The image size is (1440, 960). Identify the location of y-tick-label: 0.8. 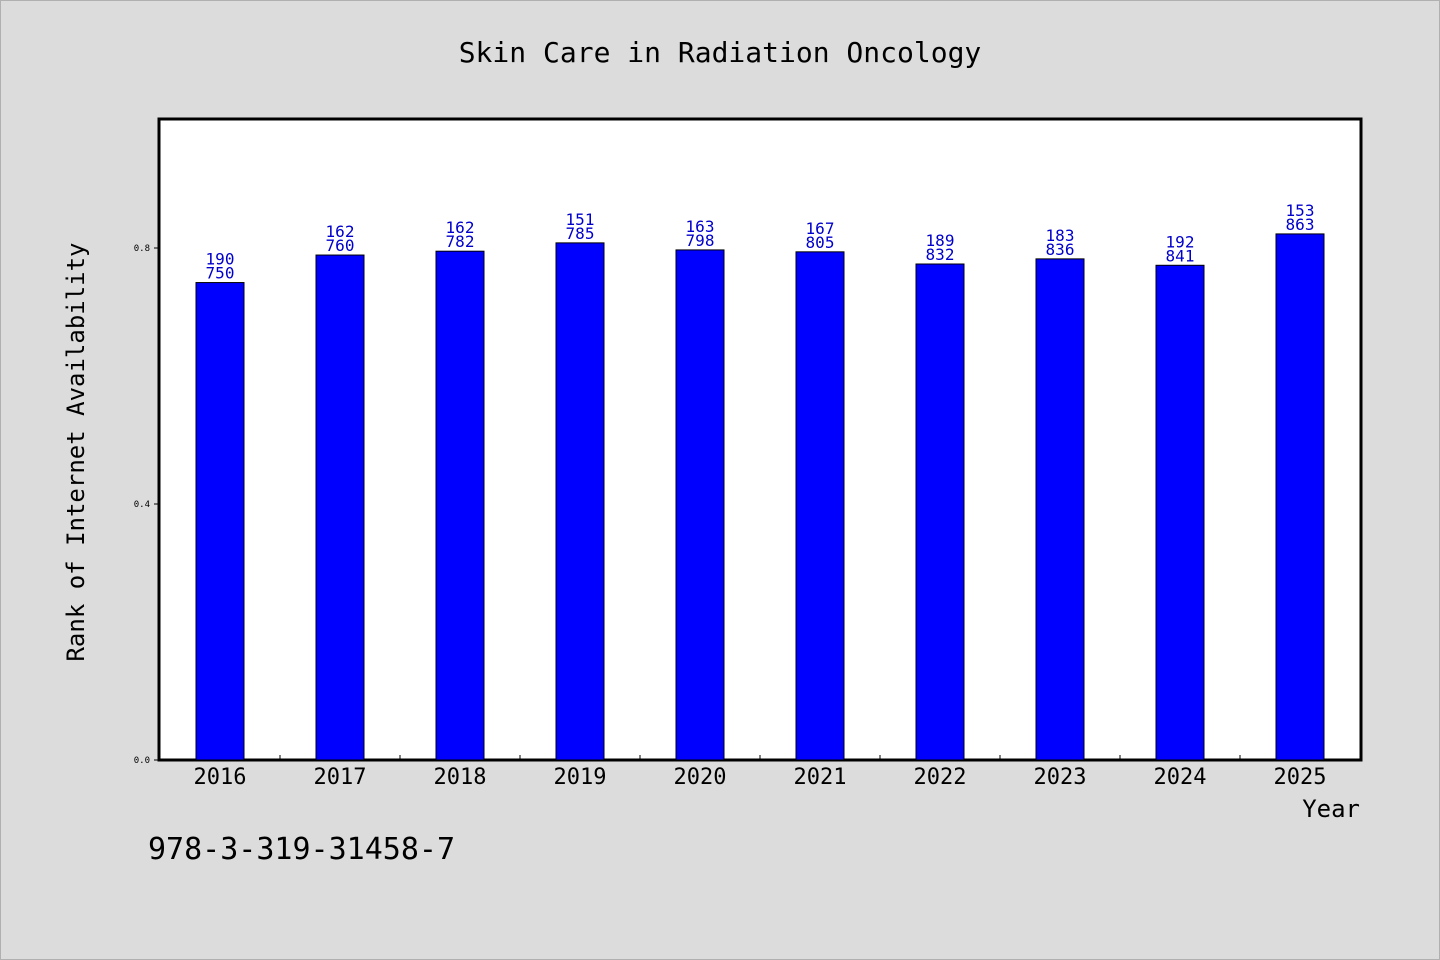
(142, 249).